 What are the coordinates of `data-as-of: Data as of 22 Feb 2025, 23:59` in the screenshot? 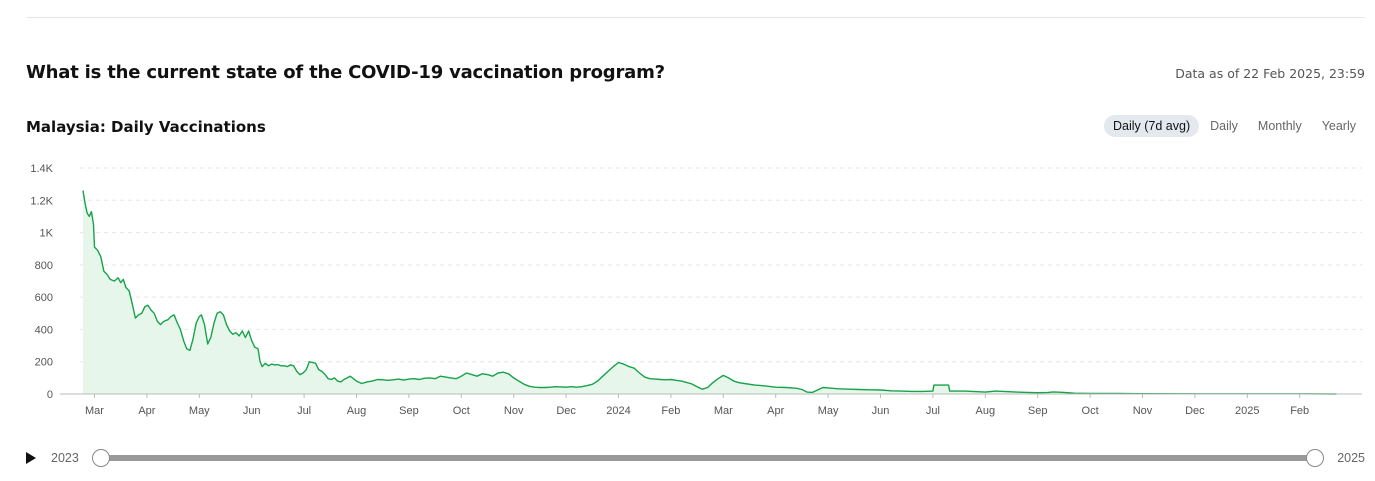 It's located at (1270, 73).